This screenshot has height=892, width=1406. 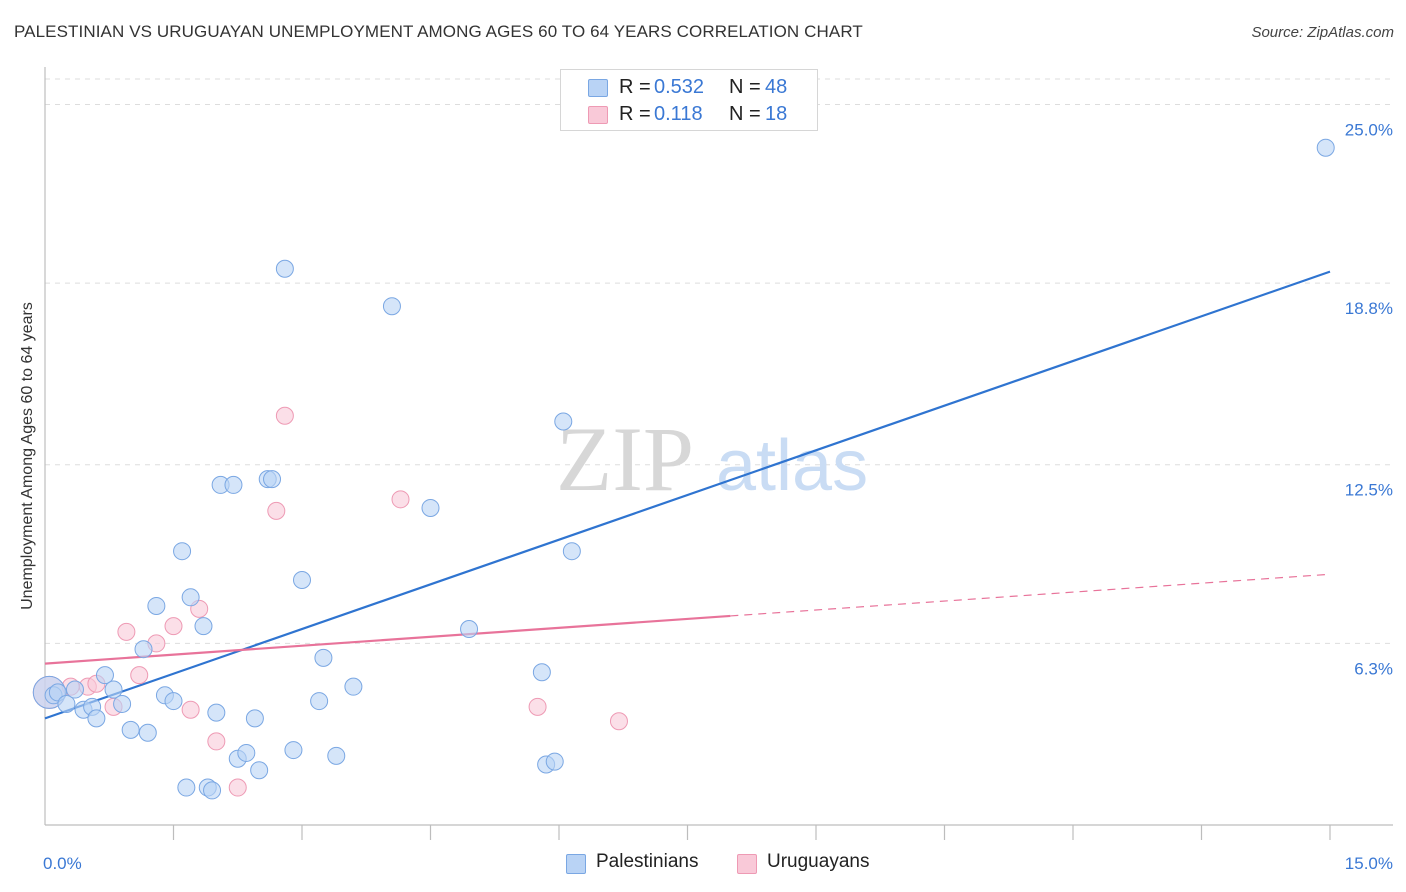 I want to click on y-tick-label: 25.0%, so click(x=1369, y=129).